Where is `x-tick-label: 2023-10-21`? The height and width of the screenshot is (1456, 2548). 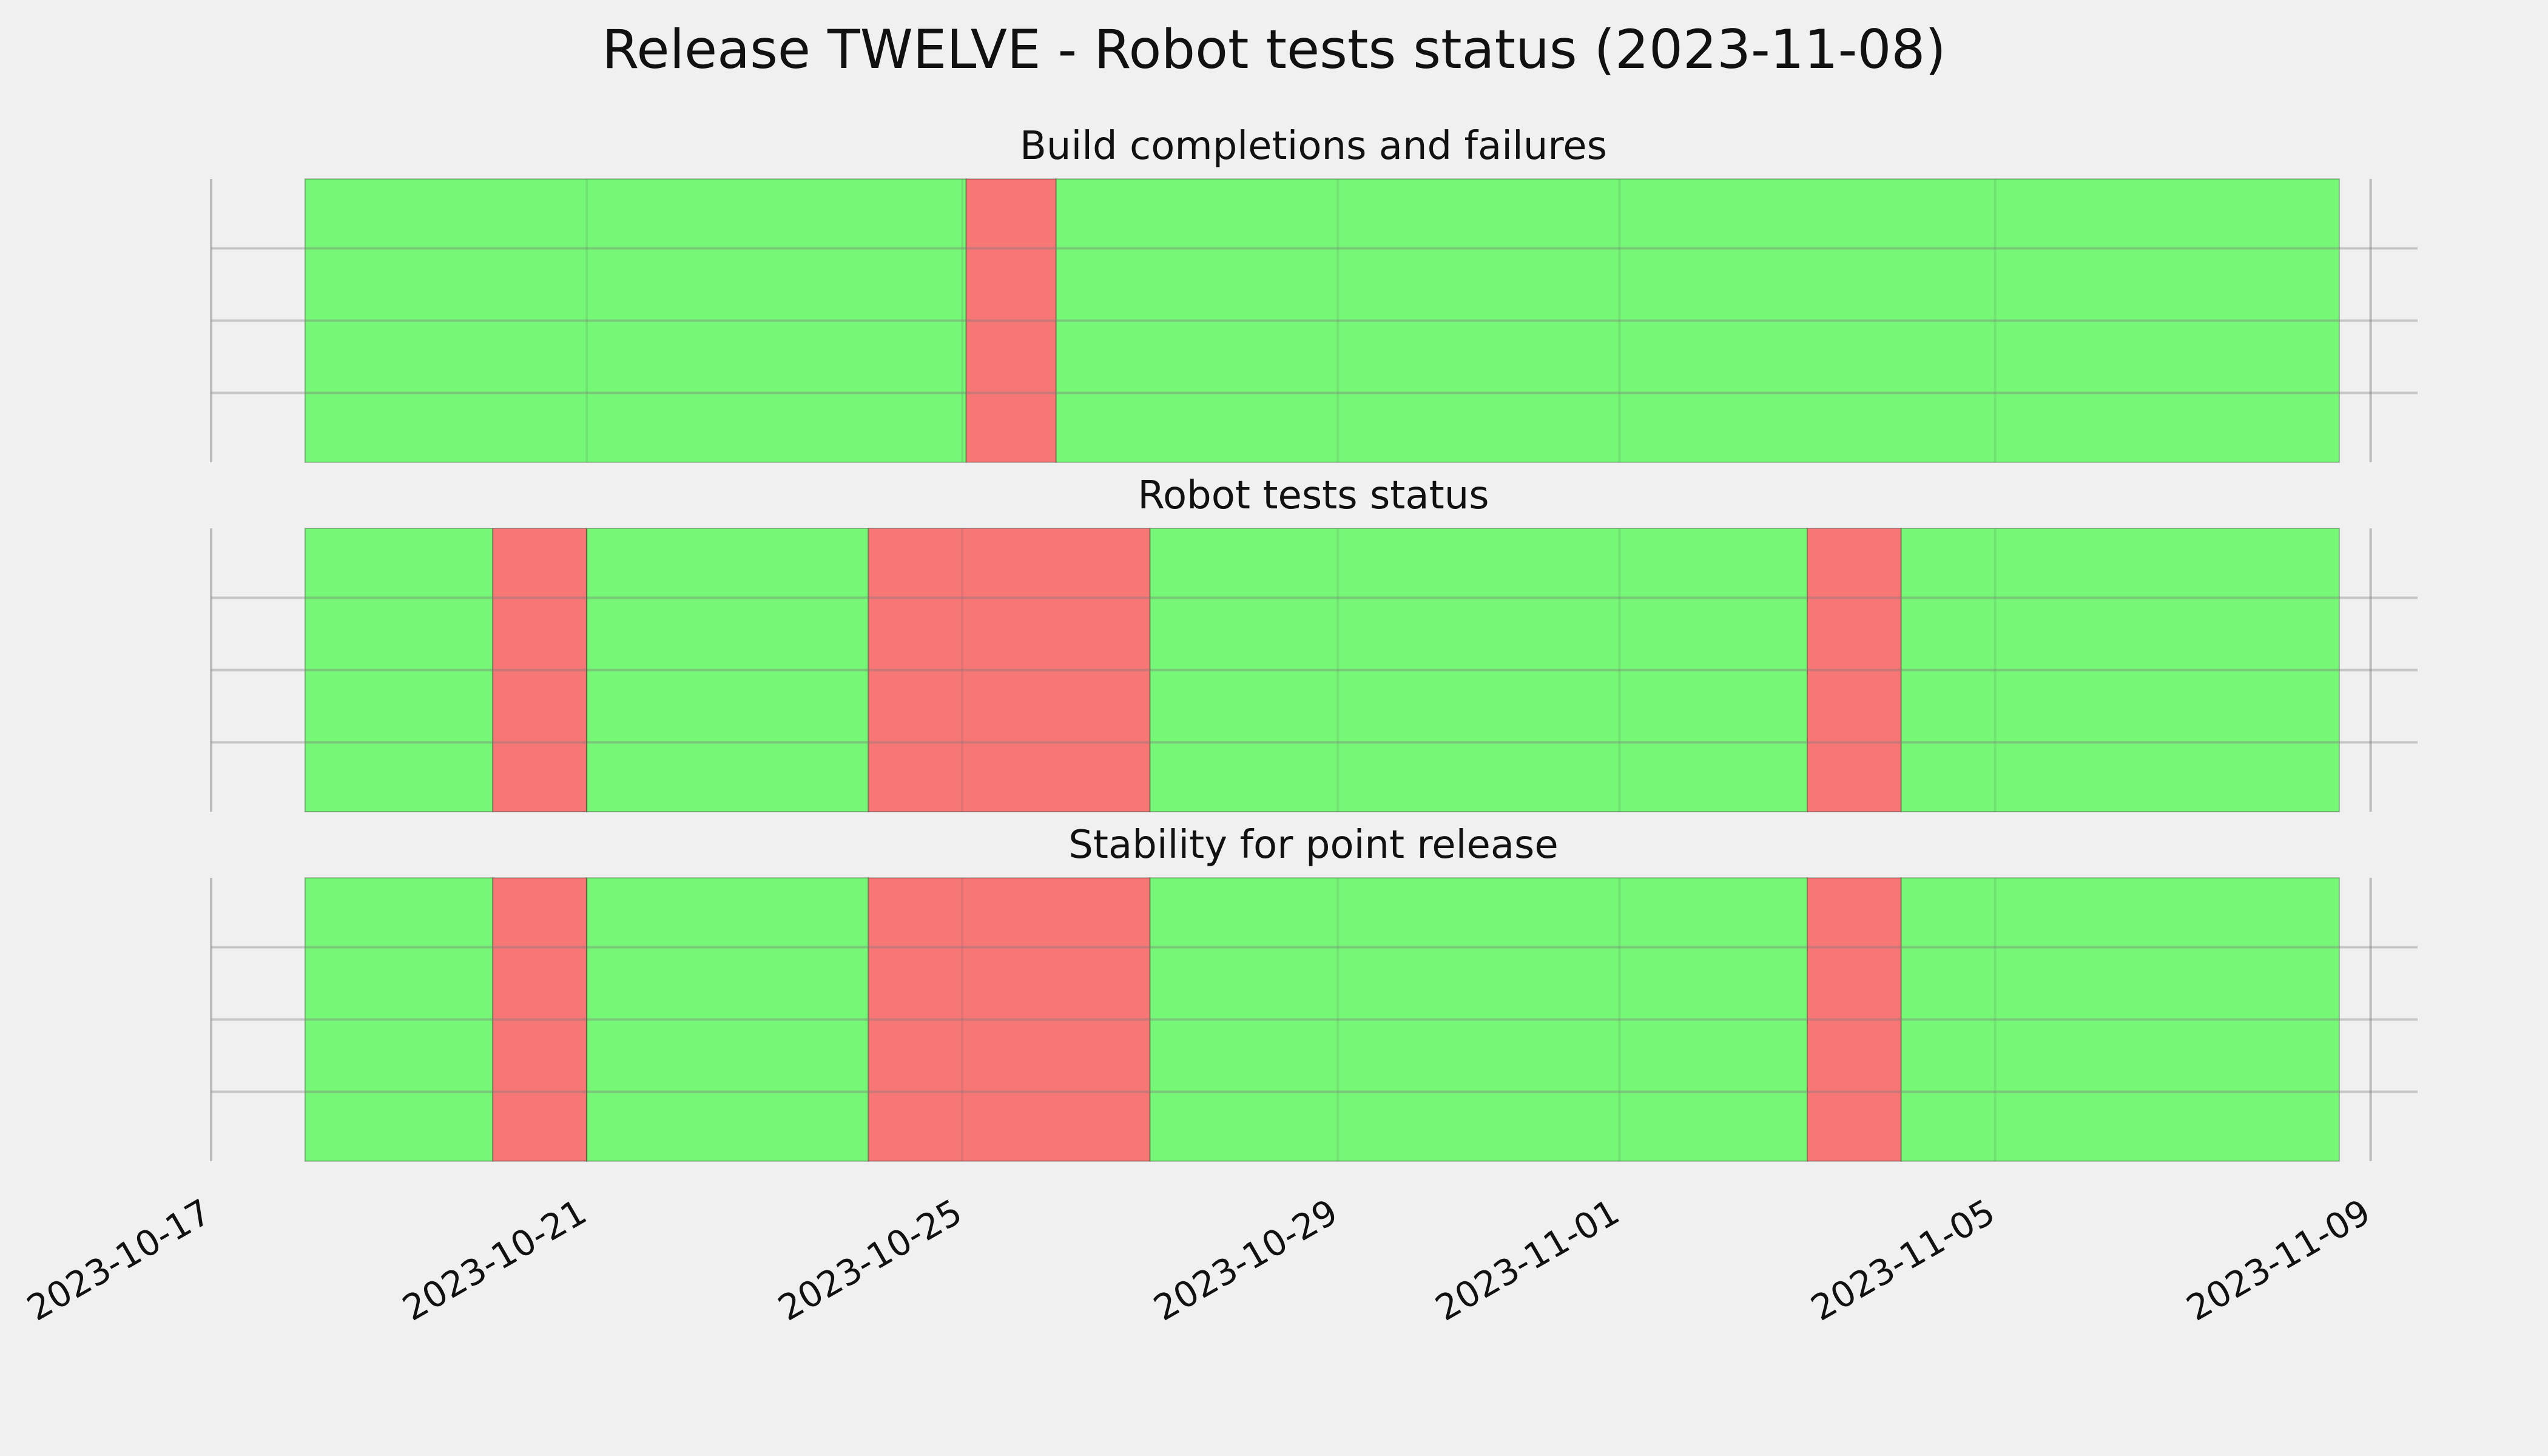
x-tick-label: 2023-10-21 is located at coordinates (494, 1260).